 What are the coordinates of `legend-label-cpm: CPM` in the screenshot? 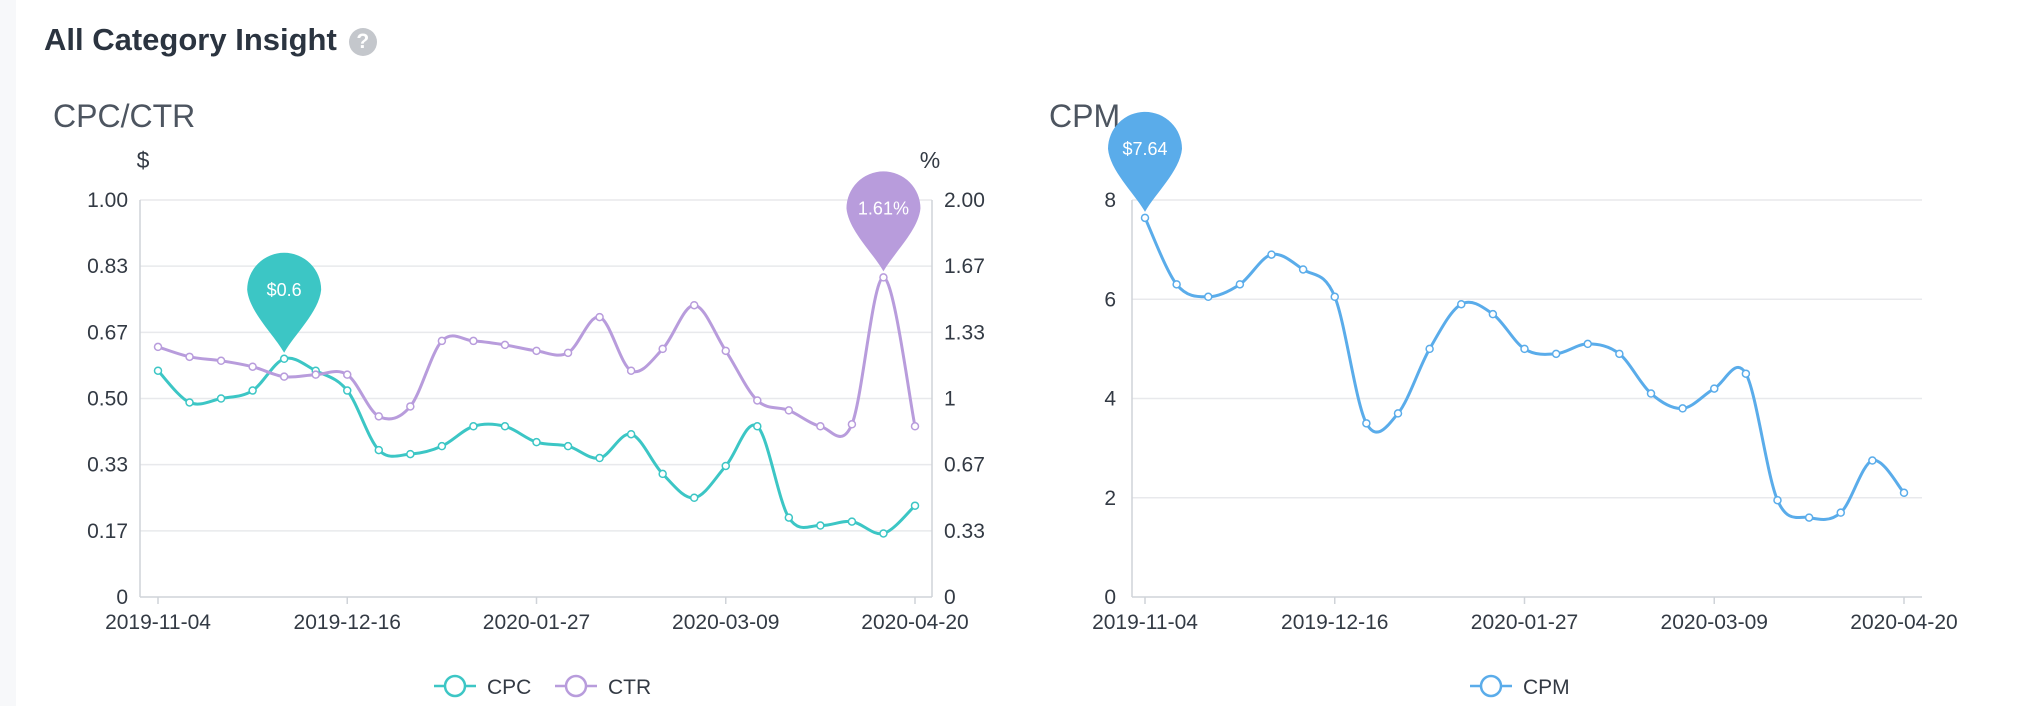 It's located at (1546, 687).